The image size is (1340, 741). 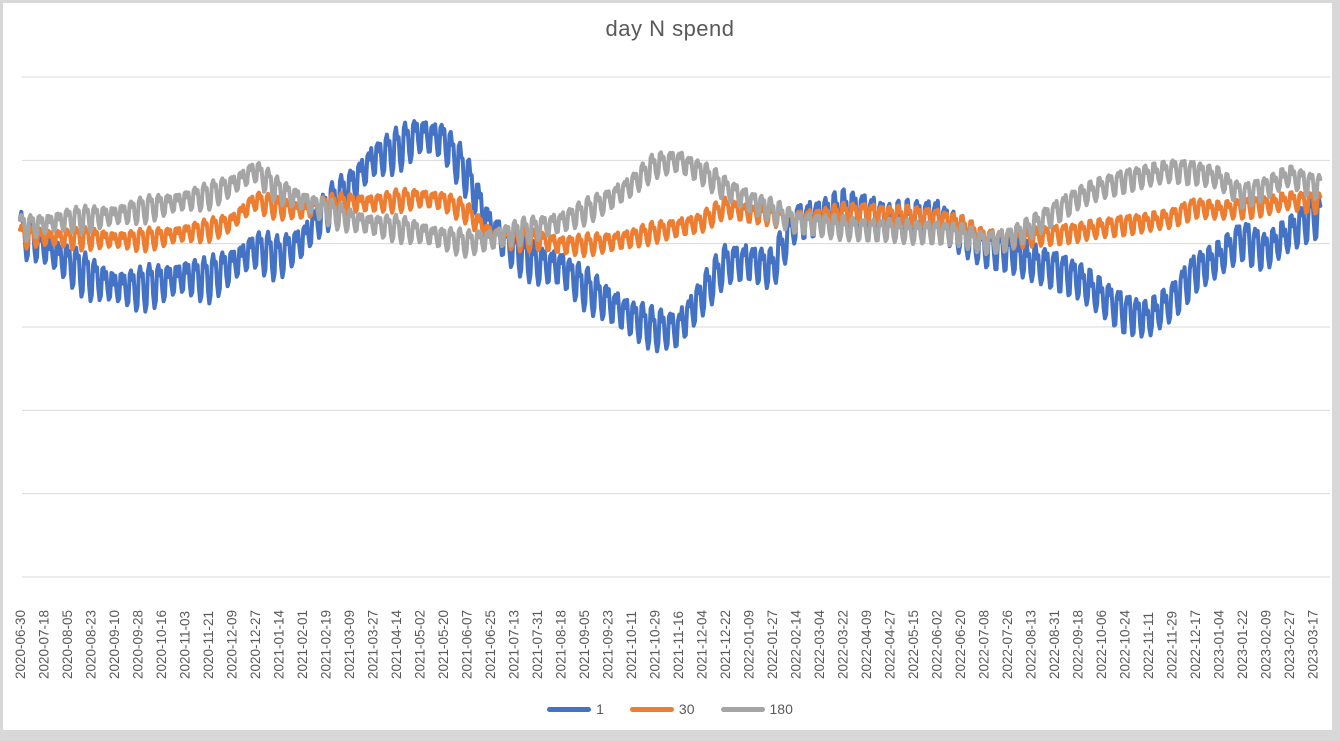 I want to click on x-axis-tick-label: 2021-10-29, so click(x=655, y=644).